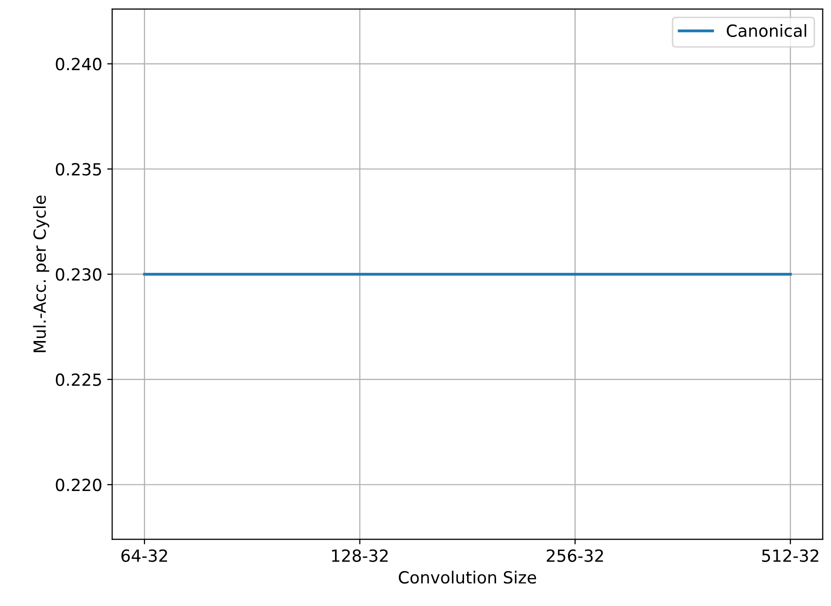  I want to click on legend-label: Canonical, so click(766, 30).